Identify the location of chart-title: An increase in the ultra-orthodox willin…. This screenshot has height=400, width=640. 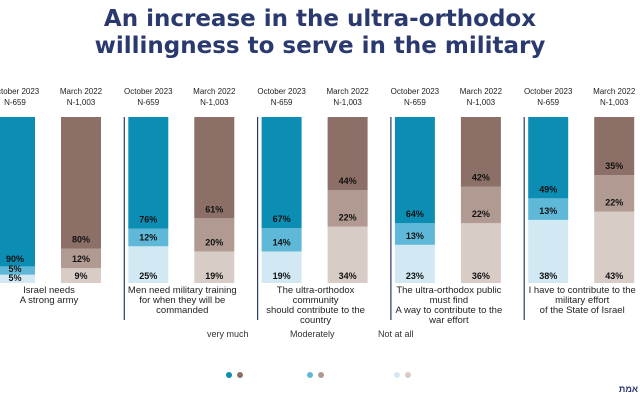
(320, 33).